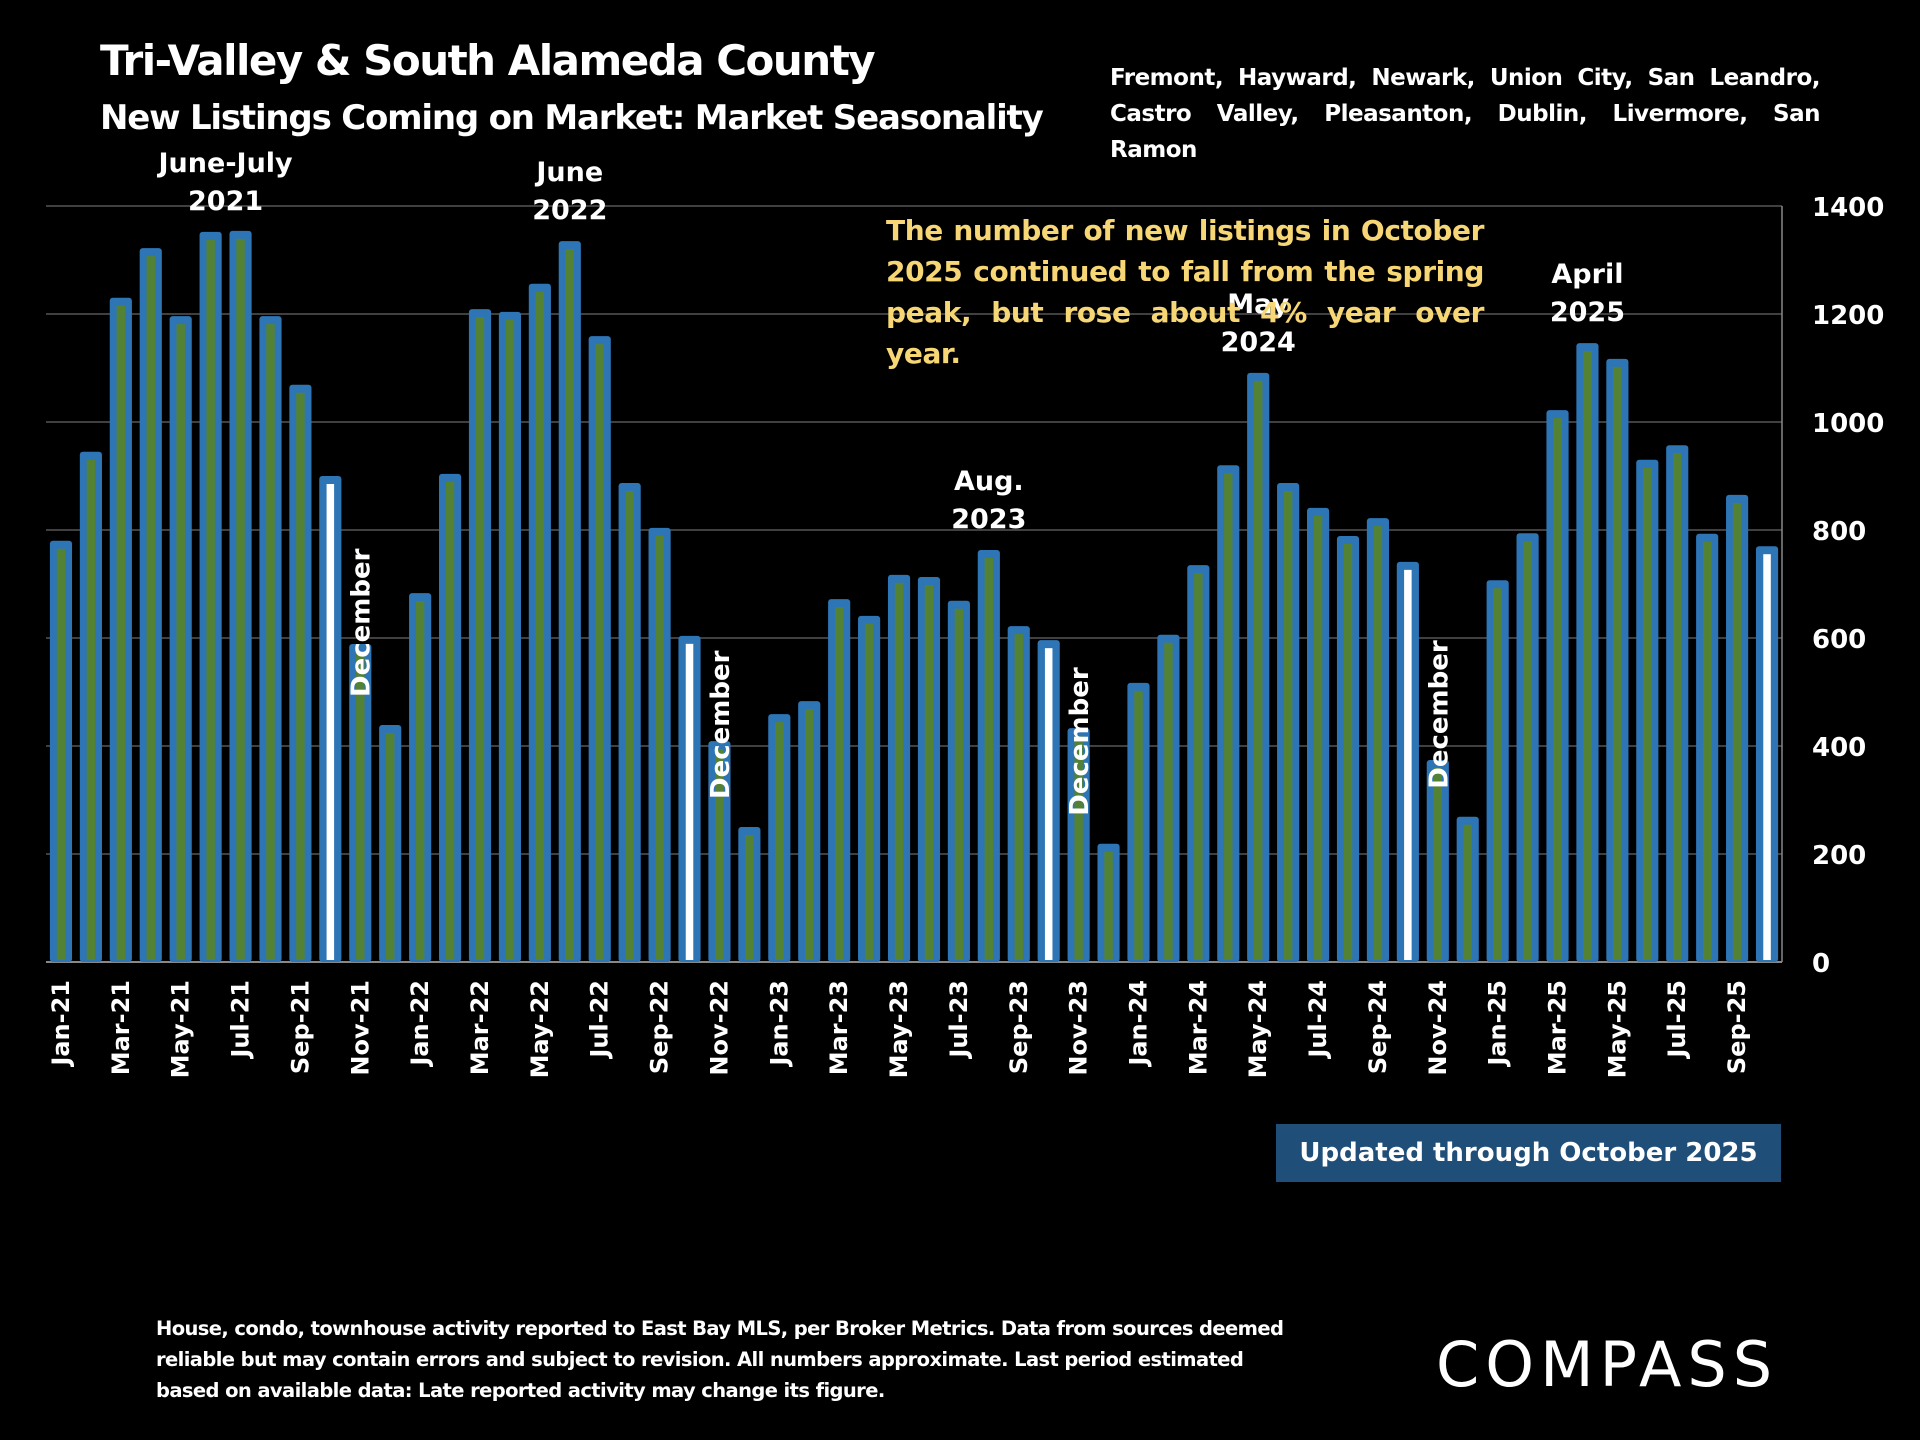 The height and width of the screenshot is (1440, 1920). Describe the element at coordinates (1839, 856) in the screenshot. I see `y-tick-label: 200` at that location.